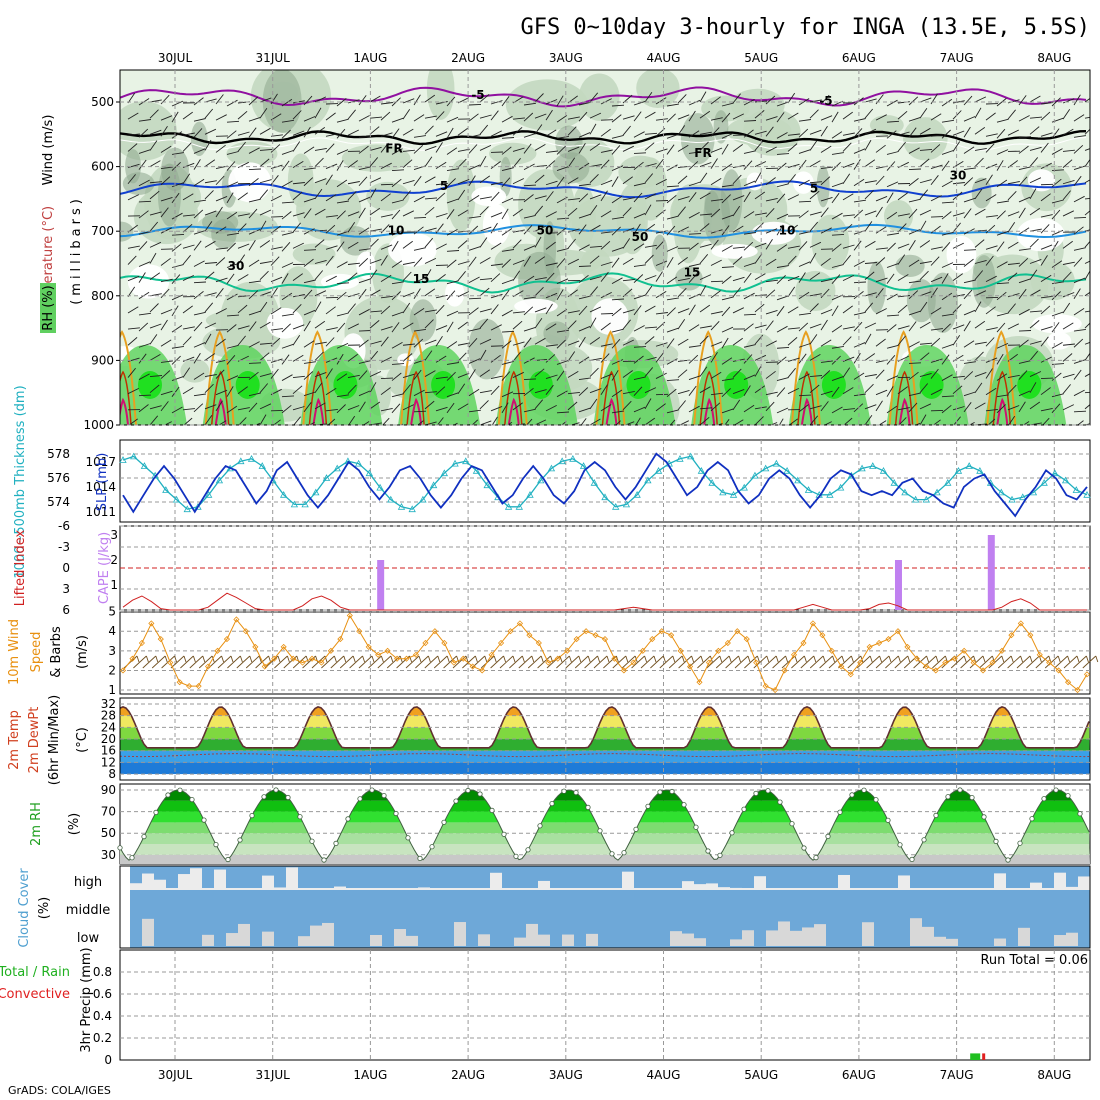  I want to click on bottom-date-label: 6AUG, so click(859, 1075).